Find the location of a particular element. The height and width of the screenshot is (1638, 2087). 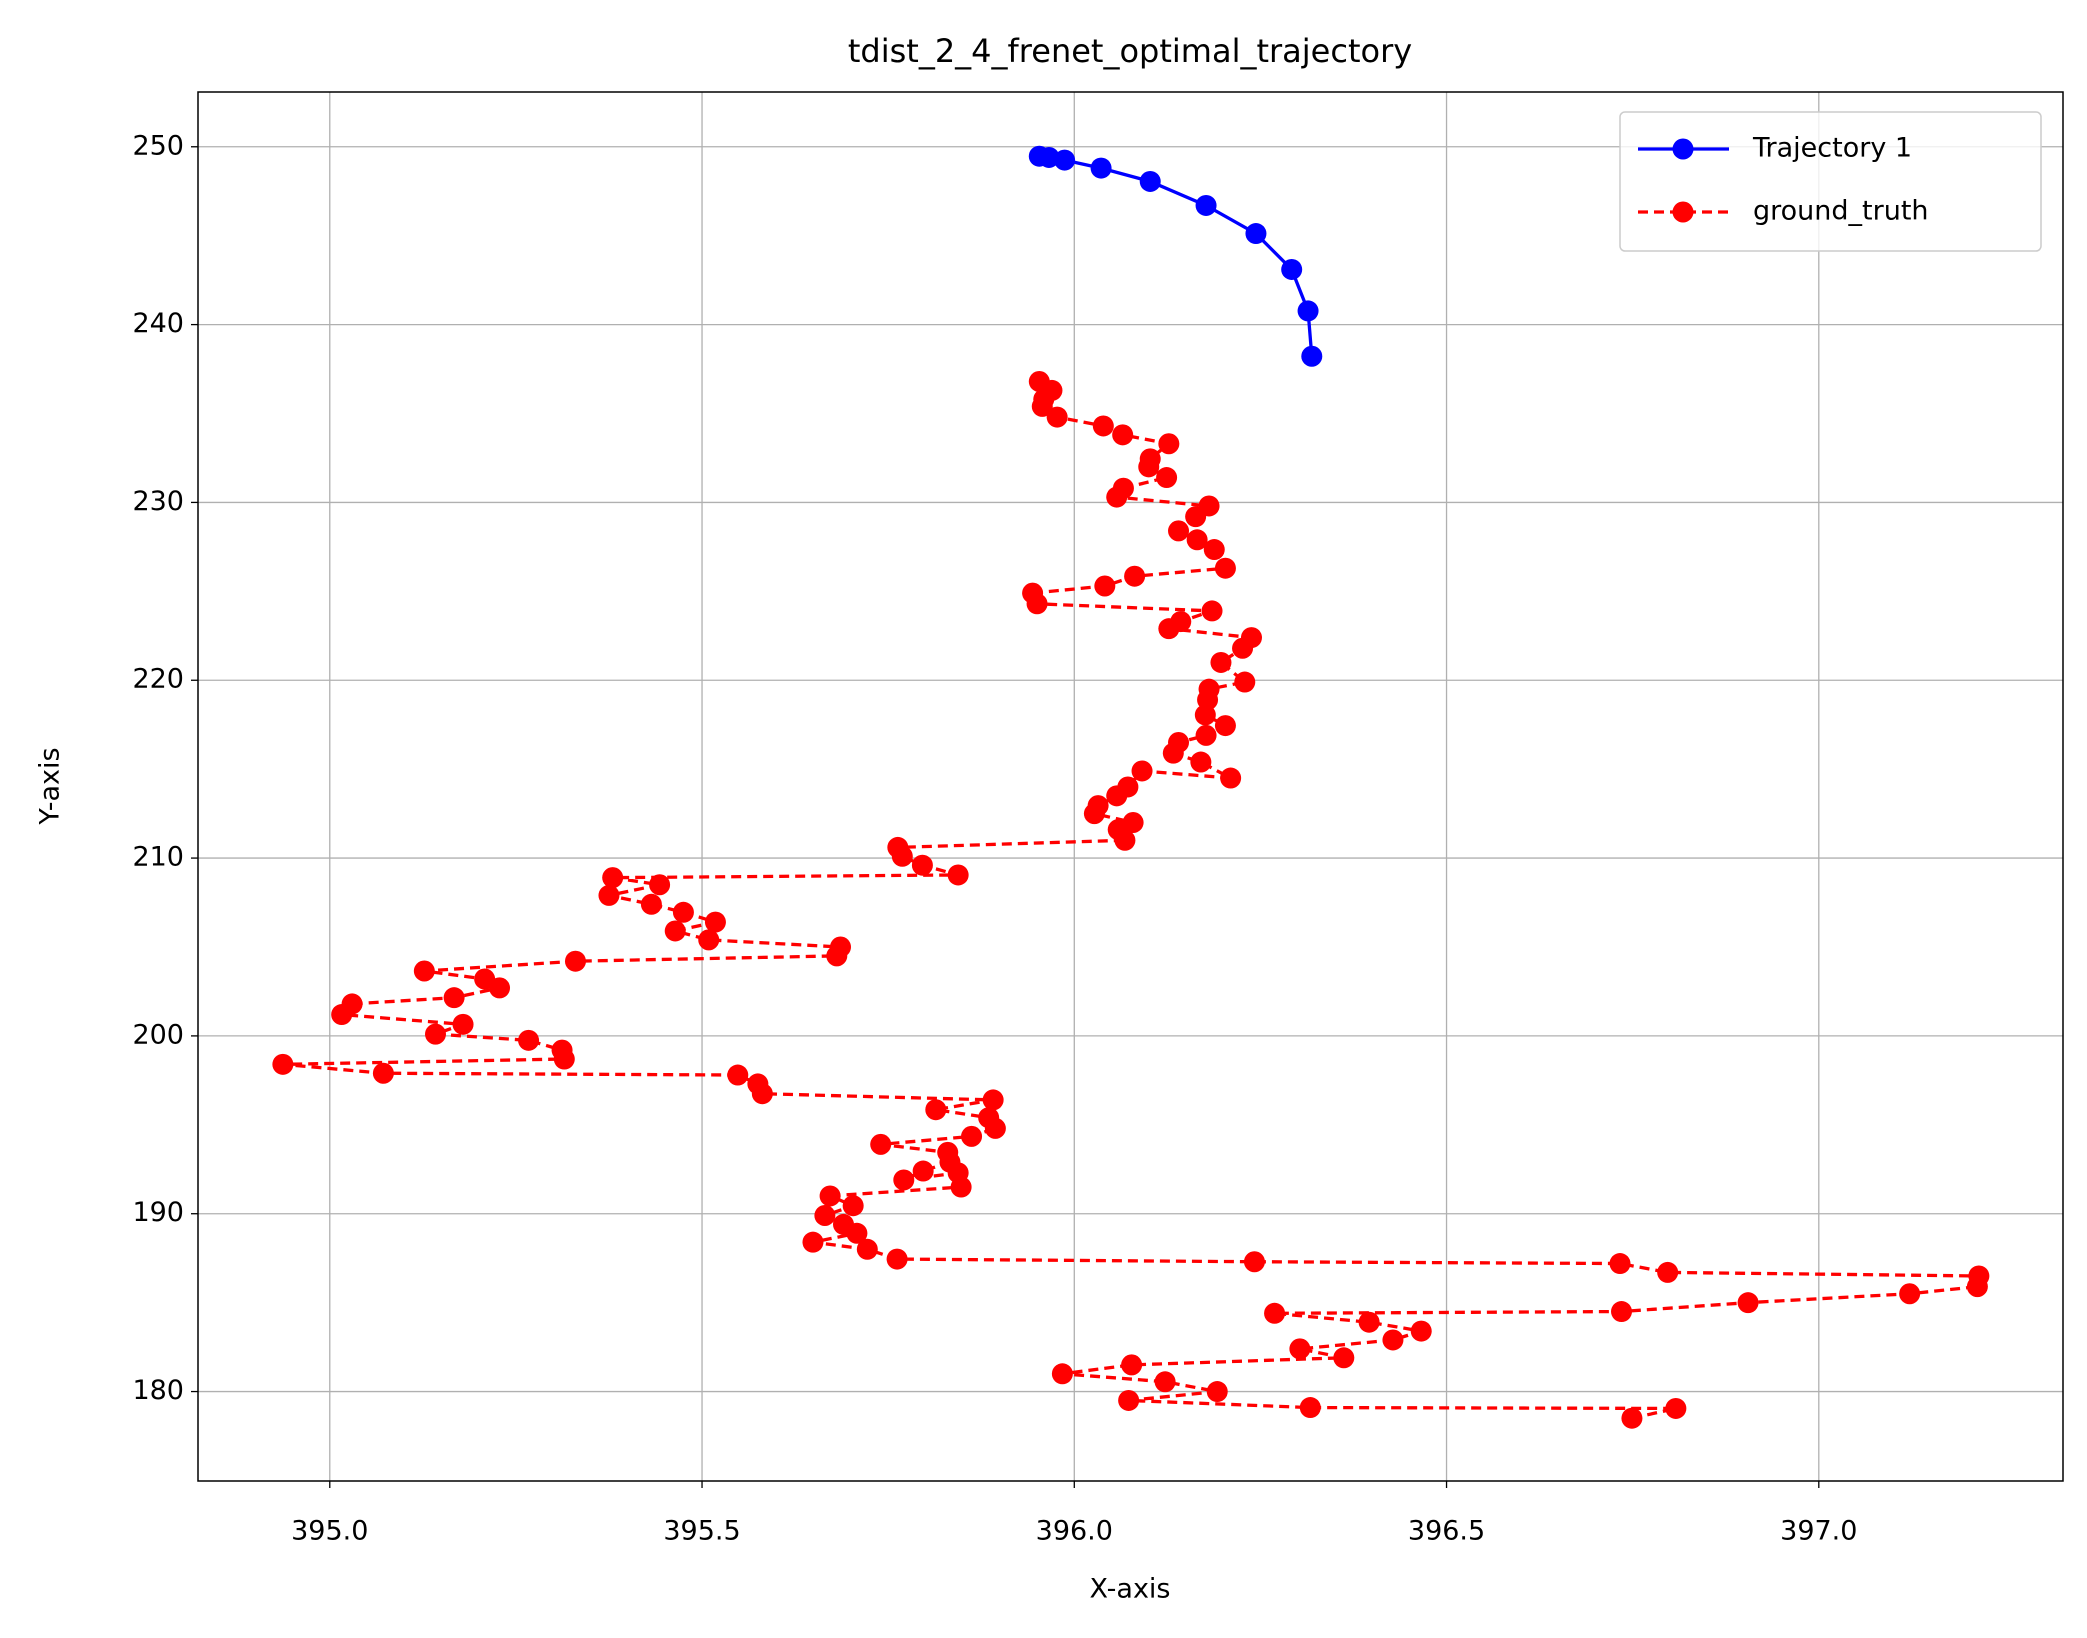

legend-box is located at coordinates (1830, 181).